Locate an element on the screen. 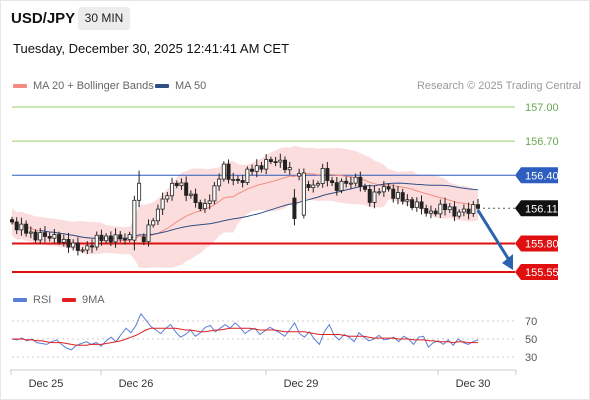 The image size is (590, 400). projection-arrow-shaft is located at coordinates (493, 235).